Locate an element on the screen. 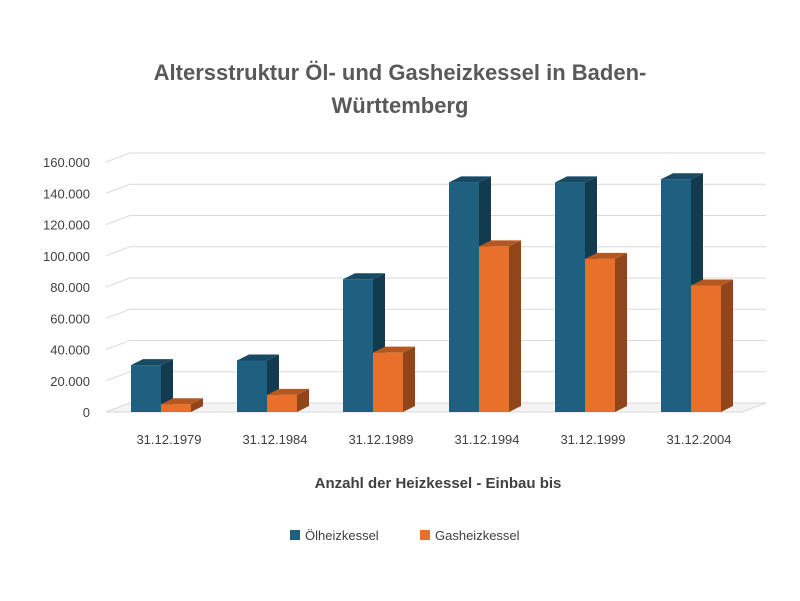 Image resolution: width=800 pixels, height=601 pixels. legend-label: Ölheizkessel is located at coordinates (342, 535).